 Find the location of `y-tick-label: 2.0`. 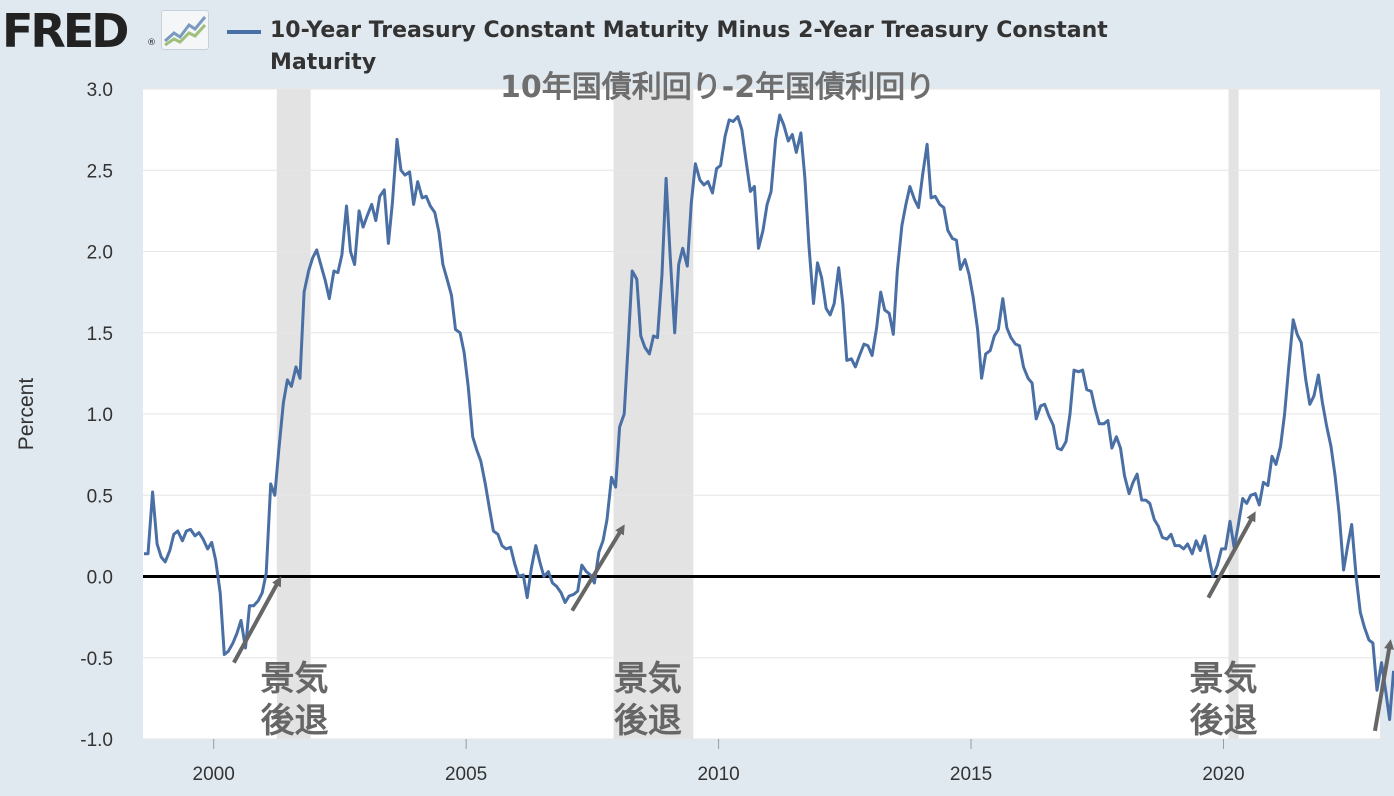

y-tick-label: 2.0 is located at coordinates (100, 253).